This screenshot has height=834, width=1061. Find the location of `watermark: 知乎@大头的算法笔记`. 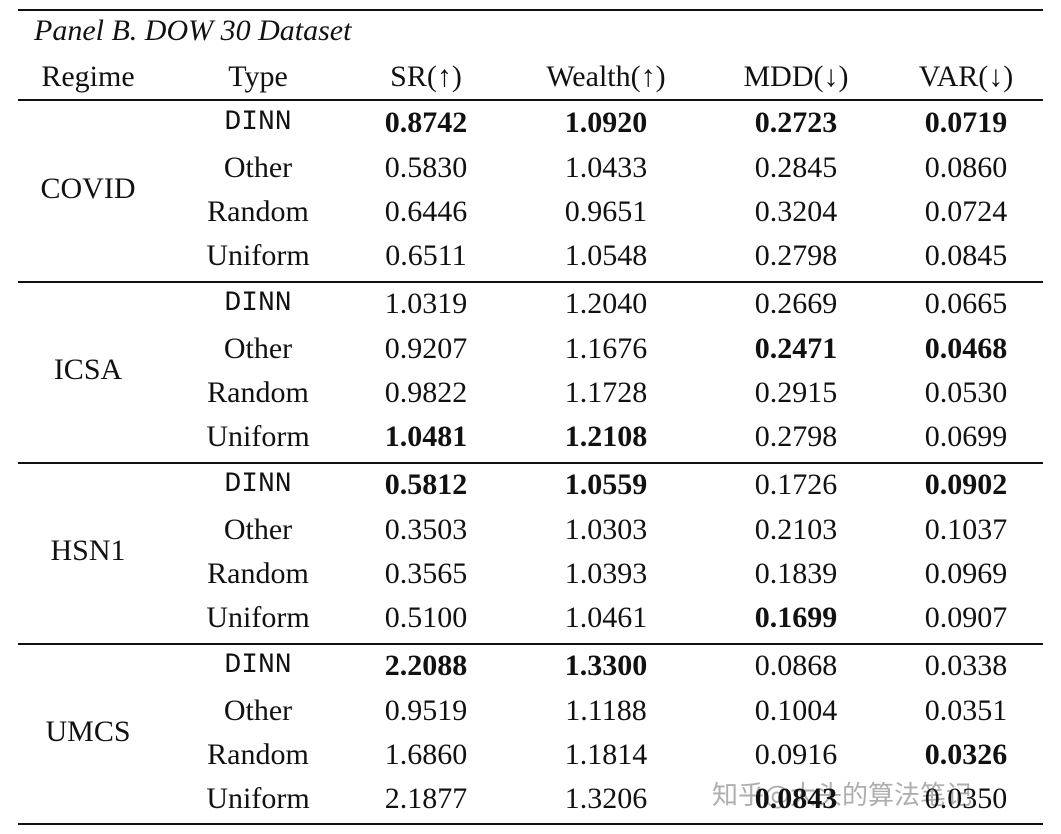

watermark: 知乎@大头的算法笔记 is located at coordinates (842, 796).